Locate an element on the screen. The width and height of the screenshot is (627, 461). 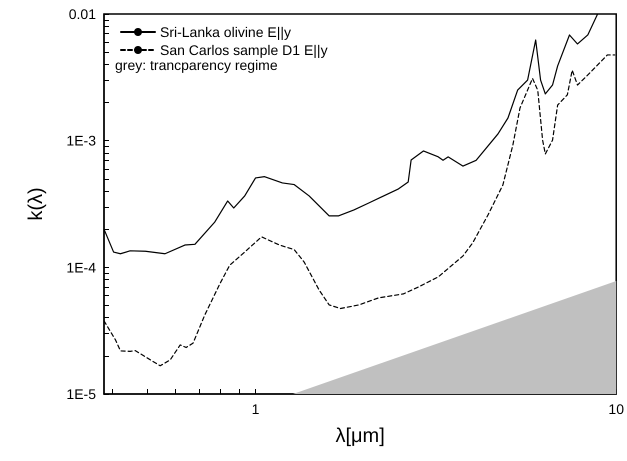
y-tick-label: 1E-4 is located at coordinates (81, 267).